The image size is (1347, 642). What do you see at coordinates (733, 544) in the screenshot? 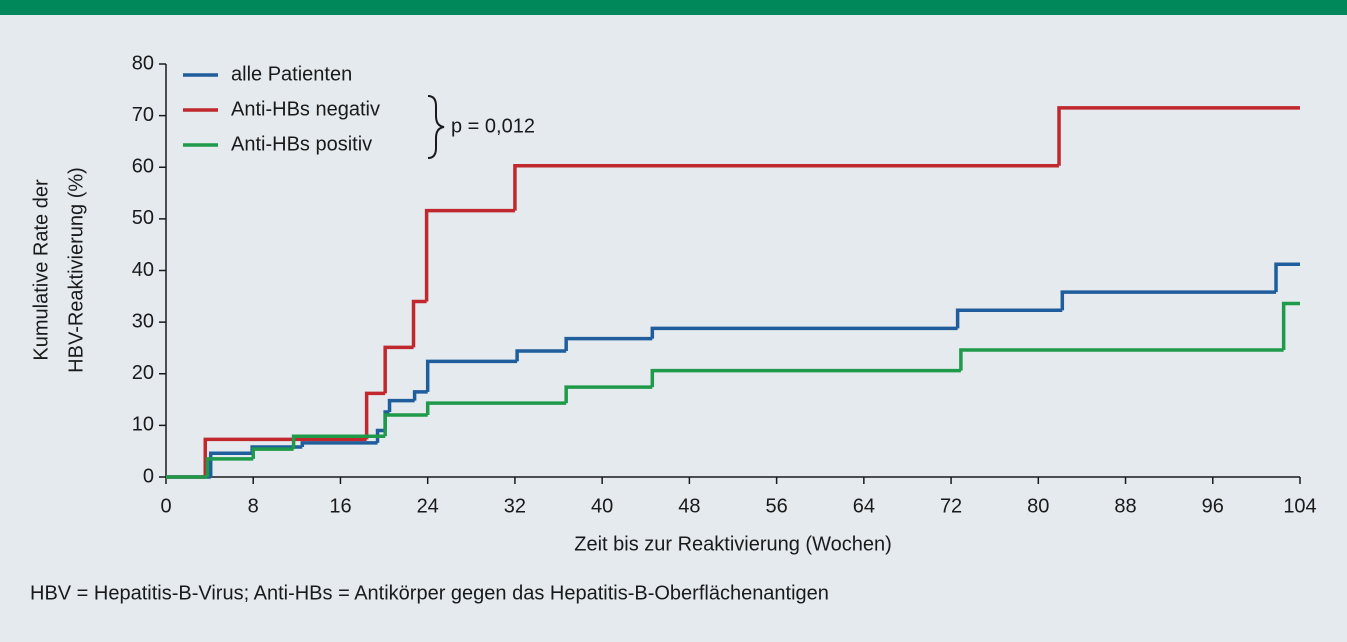
I see `x-axis-label: Zeit bis zur Reaktivierung (Wochen)` at bounding box center [733, 544].